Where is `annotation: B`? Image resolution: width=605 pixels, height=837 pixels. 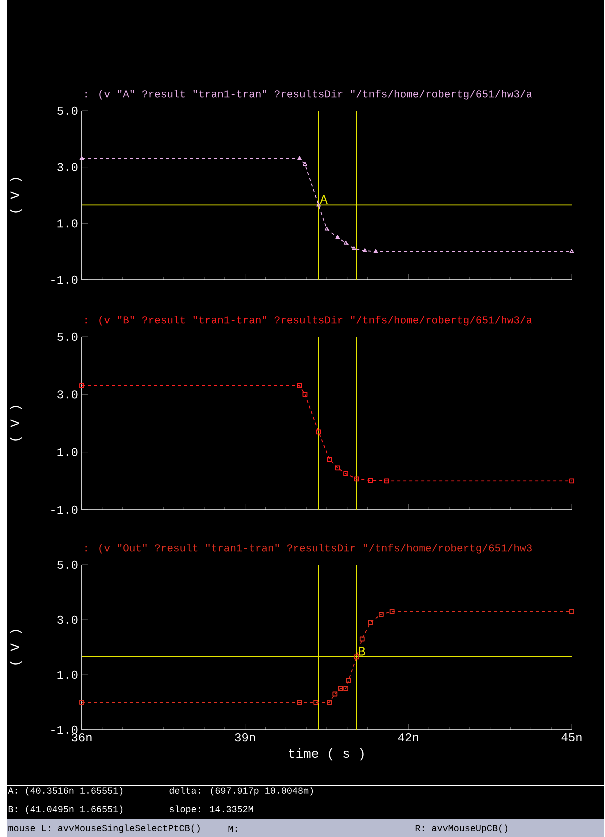
annotation: B is located at coordinates (362, 651).